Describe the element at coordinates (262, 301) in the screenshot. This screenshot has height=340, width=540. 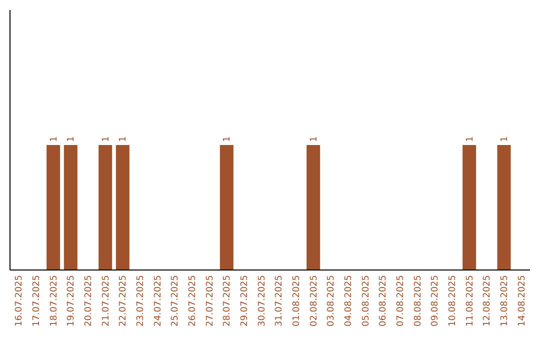
I see `x-tick-label: 30.07.2025` at that location.